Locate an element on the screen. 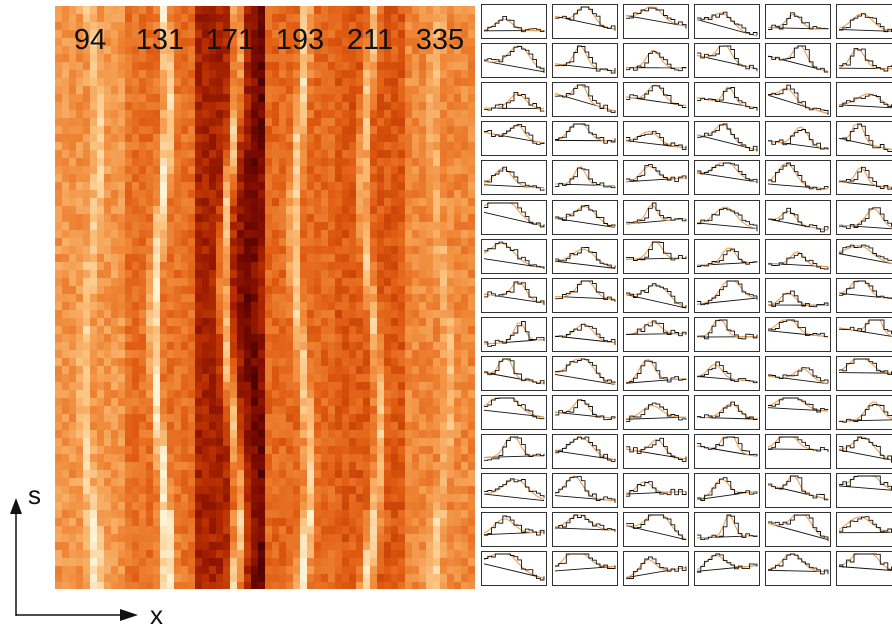  strip-211: 211 is located at coordinates (370, 297).